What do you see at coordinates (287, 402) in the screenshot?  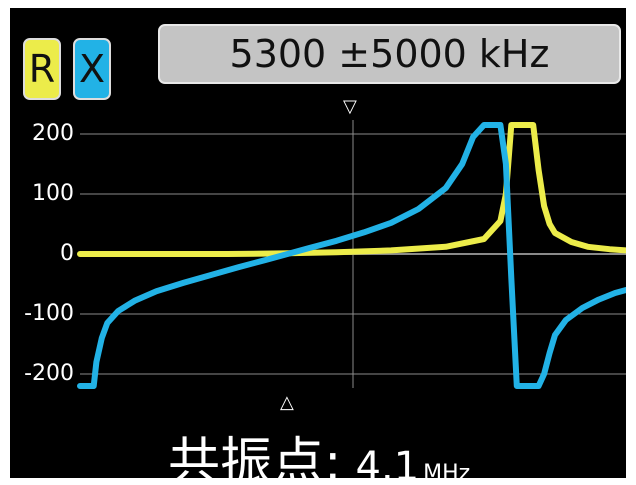 I see `resonance-marker: △` at bounding box center [287, 402].